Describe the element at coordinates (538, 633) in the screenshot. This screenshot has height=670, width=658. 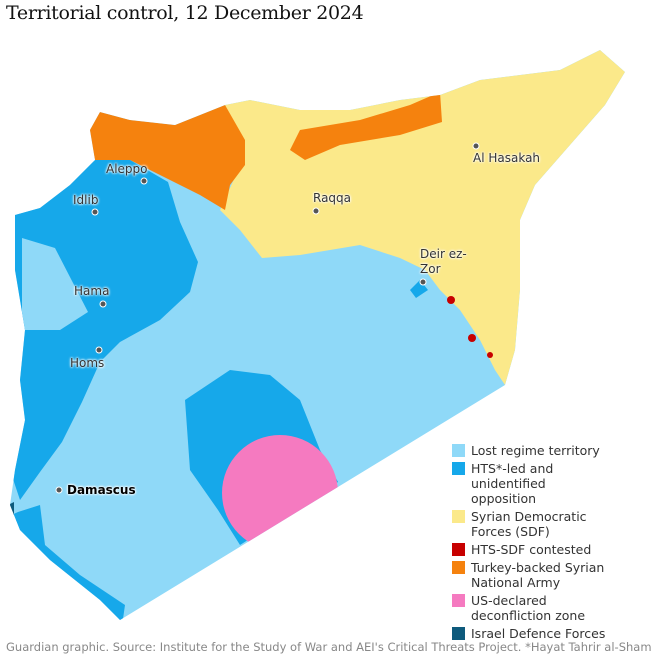
I see `legend-label: Israel Defence Forces` at that location.